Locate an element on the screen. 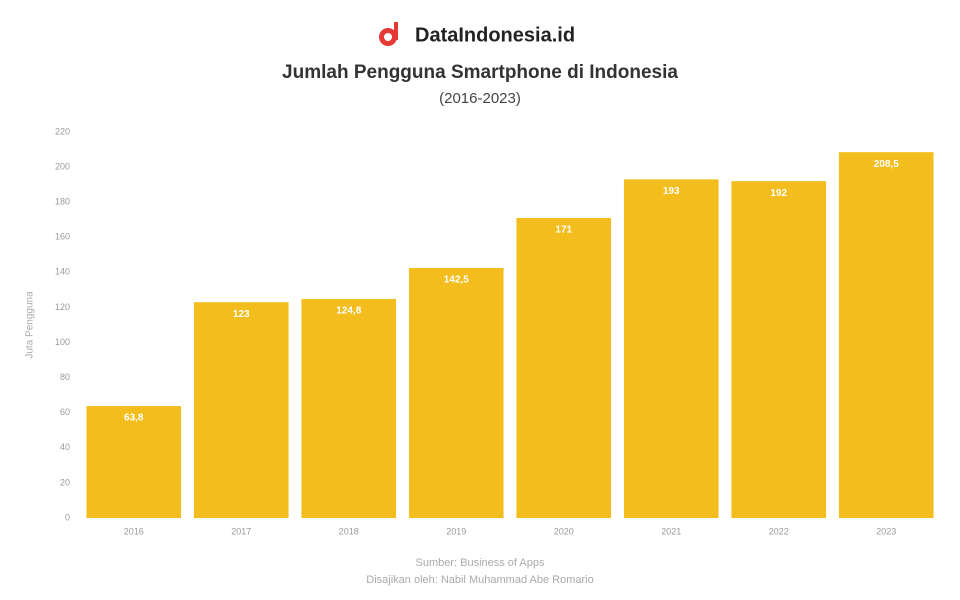 The height and width of the screenshot is (600, 960). value-label: 123 is located at coordinates (241, 314).